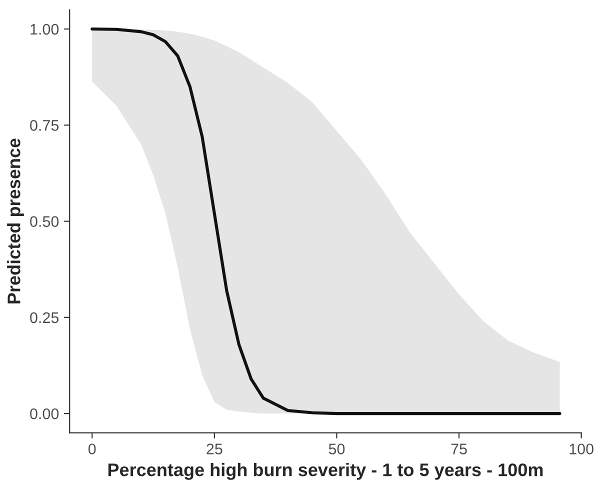 The width and height of the screenshot is (595, 489). I want to click on y-axis-title: Predicted presence, so click(15, 221).